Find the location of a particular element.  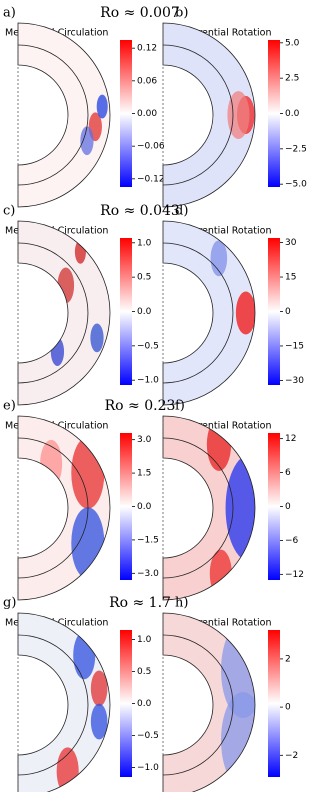

panel-label: e) is located at coordinates (9, 406).